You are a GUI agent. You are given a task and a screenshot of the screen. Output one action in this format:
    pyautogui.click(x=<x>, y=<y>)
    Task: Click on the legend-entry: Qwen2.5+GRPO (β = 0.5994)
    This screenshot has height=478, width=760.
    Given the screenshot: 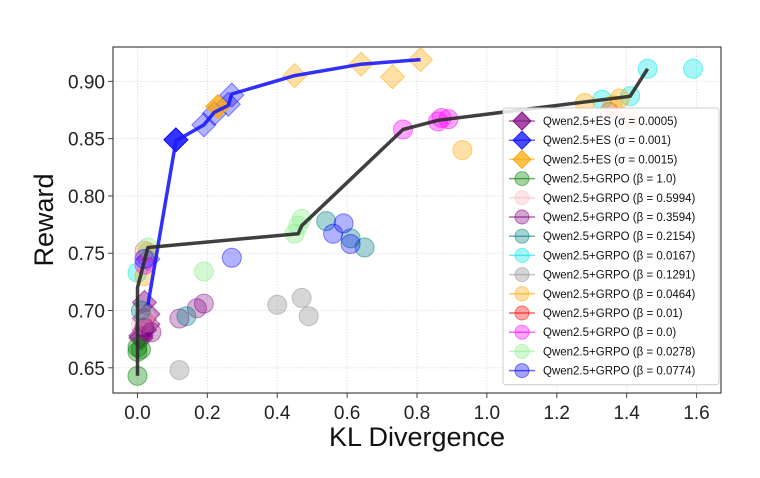 What is the action you would take?
    pyautogui.click(x=602, y=198)
    